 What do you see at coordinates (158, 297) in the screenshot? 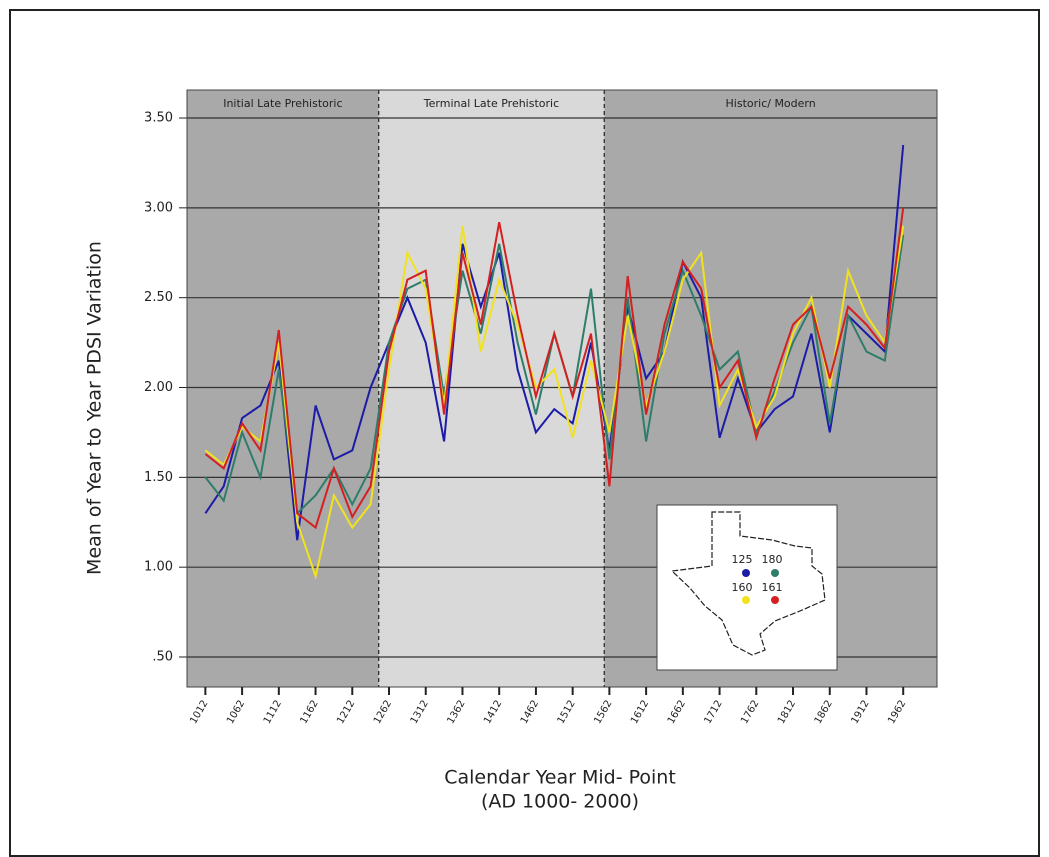
I see `y-tick-label: 2.50` at bounding box center [158, 297].